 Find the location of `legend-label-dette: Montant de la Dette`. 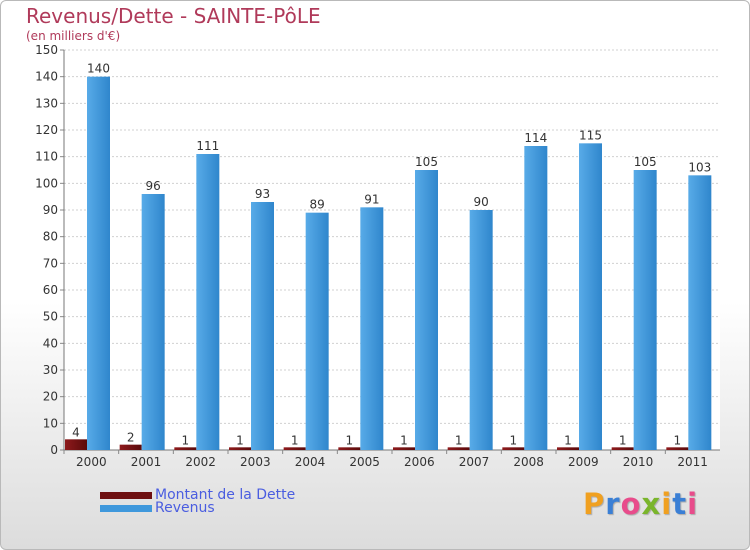

legend-label-dette: Montant de la Dette is located at coordinates (225, 495).